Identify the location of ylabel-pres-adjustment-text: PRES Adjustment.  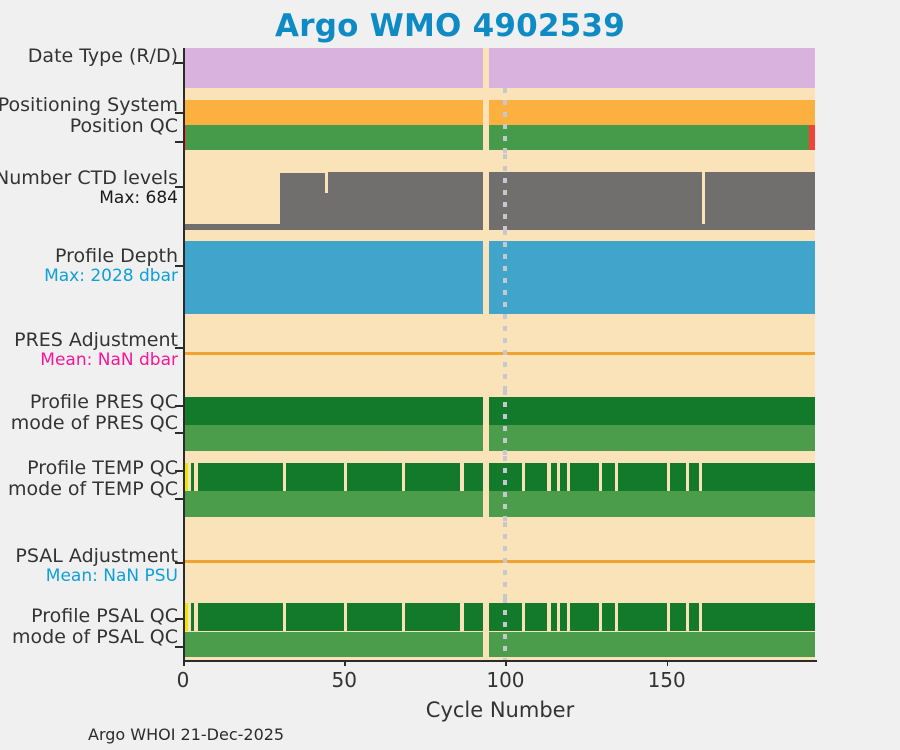
(96, 340).